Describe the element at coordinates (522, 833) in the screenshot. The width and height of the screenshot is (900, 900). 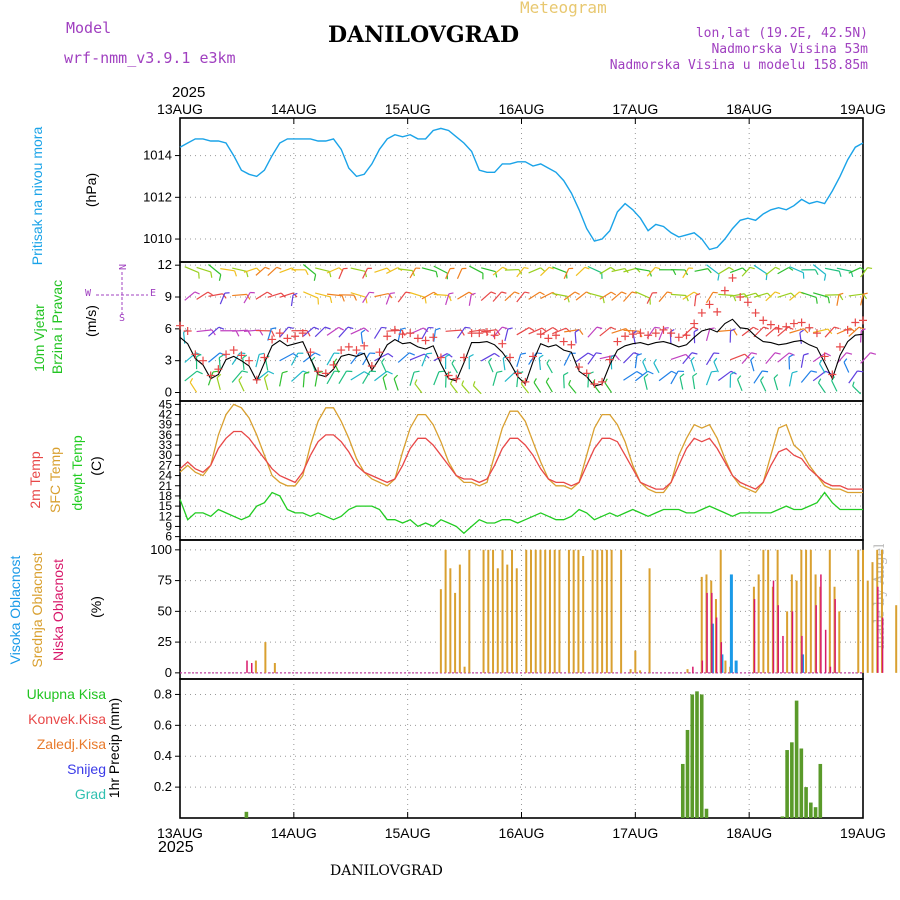
I see `x-tick-label-bottom: 16AUG` at that location.